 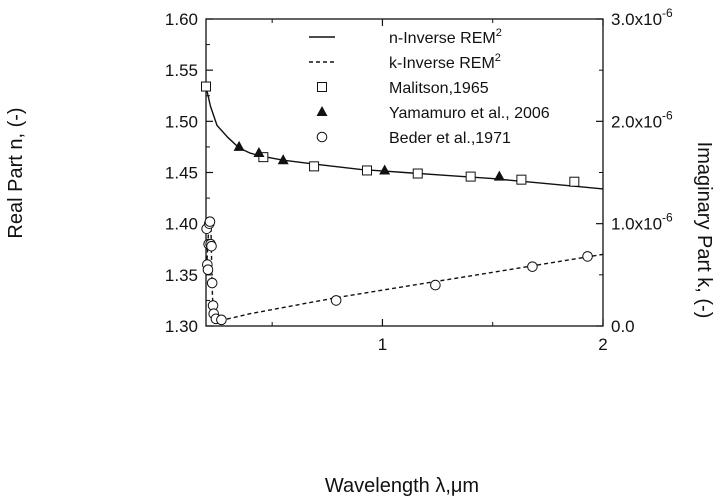 What do you see at coordinates (181, 224) in the screenshot?
I see `y-left-tick-label: 1.40` at bounding box center [181, 224].